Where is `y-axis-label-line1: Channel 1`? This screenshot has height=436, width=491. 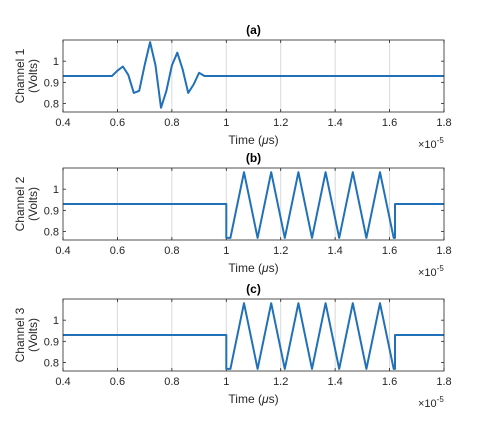
y-axis-label-line1: Channel 1 is located at coordinates (20, 75).